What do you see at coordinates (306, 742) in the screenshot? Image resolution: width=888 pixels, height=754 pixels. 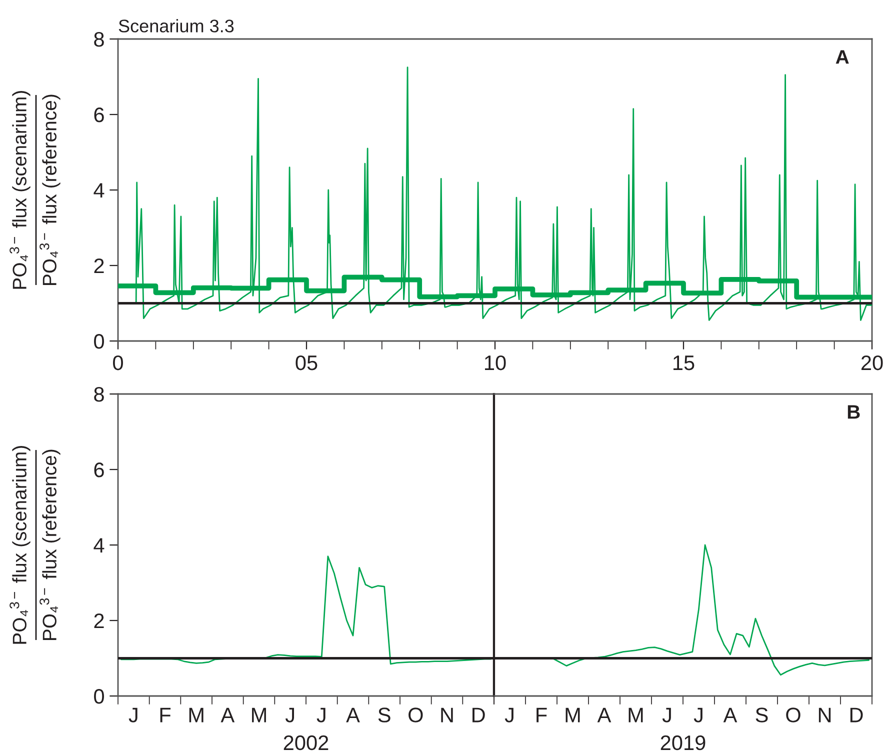 I see `x-axis-title: 2002` at bounding box center [306, 742].